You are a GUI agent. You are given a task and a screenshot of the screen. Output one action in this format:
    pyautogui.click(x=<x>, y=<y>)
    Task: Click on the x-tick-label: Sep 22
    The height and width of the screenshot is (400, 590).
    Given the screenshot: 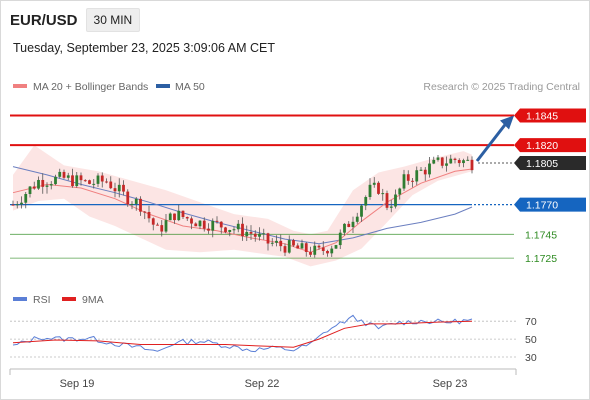 What is the action you would take?
    pyautogui.click(x=262, y=384)
    